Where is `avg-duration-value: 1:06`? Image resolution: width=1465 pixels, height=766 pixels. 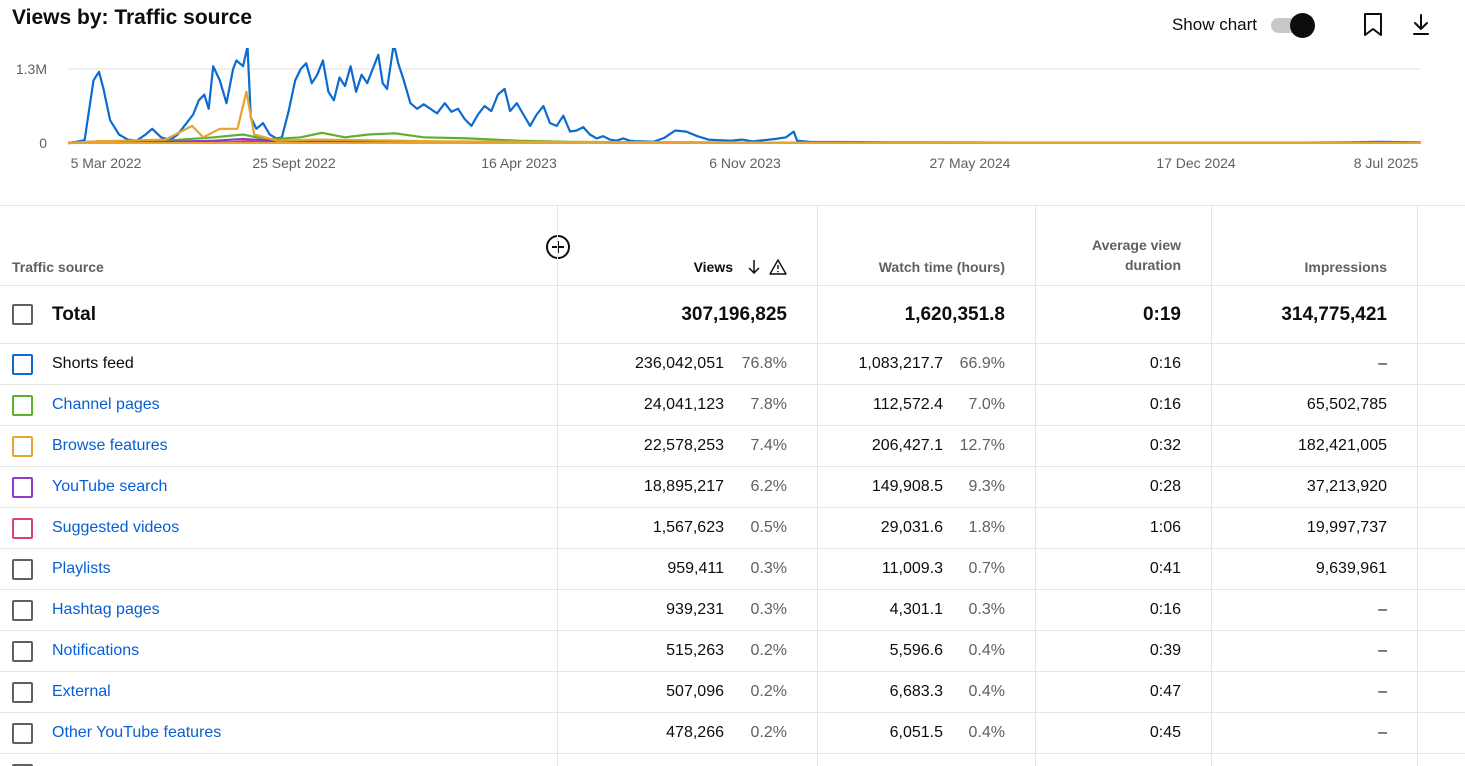 avg-duration-value: 1:06 is located at coordinates (1165, 527).